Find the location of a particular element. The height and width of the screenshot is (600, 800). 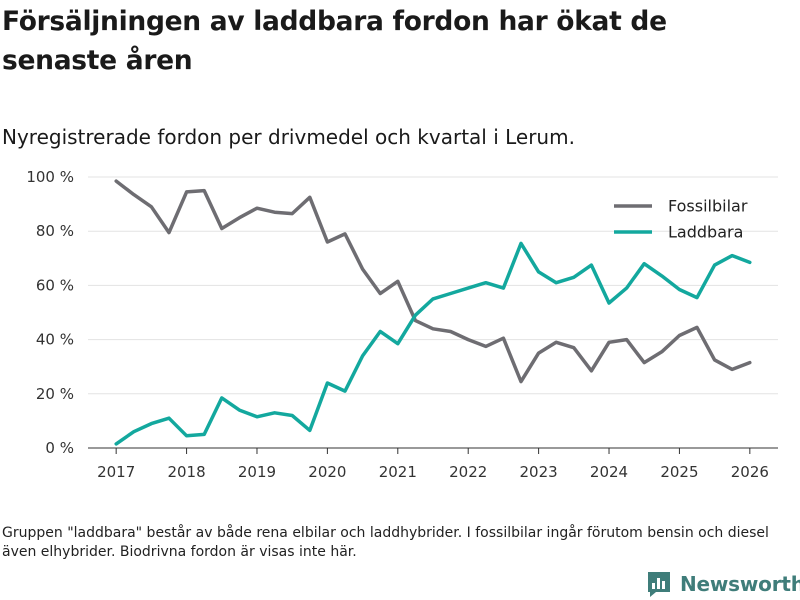

y-tick-label: 40 % is located at coordinates (55, 340).